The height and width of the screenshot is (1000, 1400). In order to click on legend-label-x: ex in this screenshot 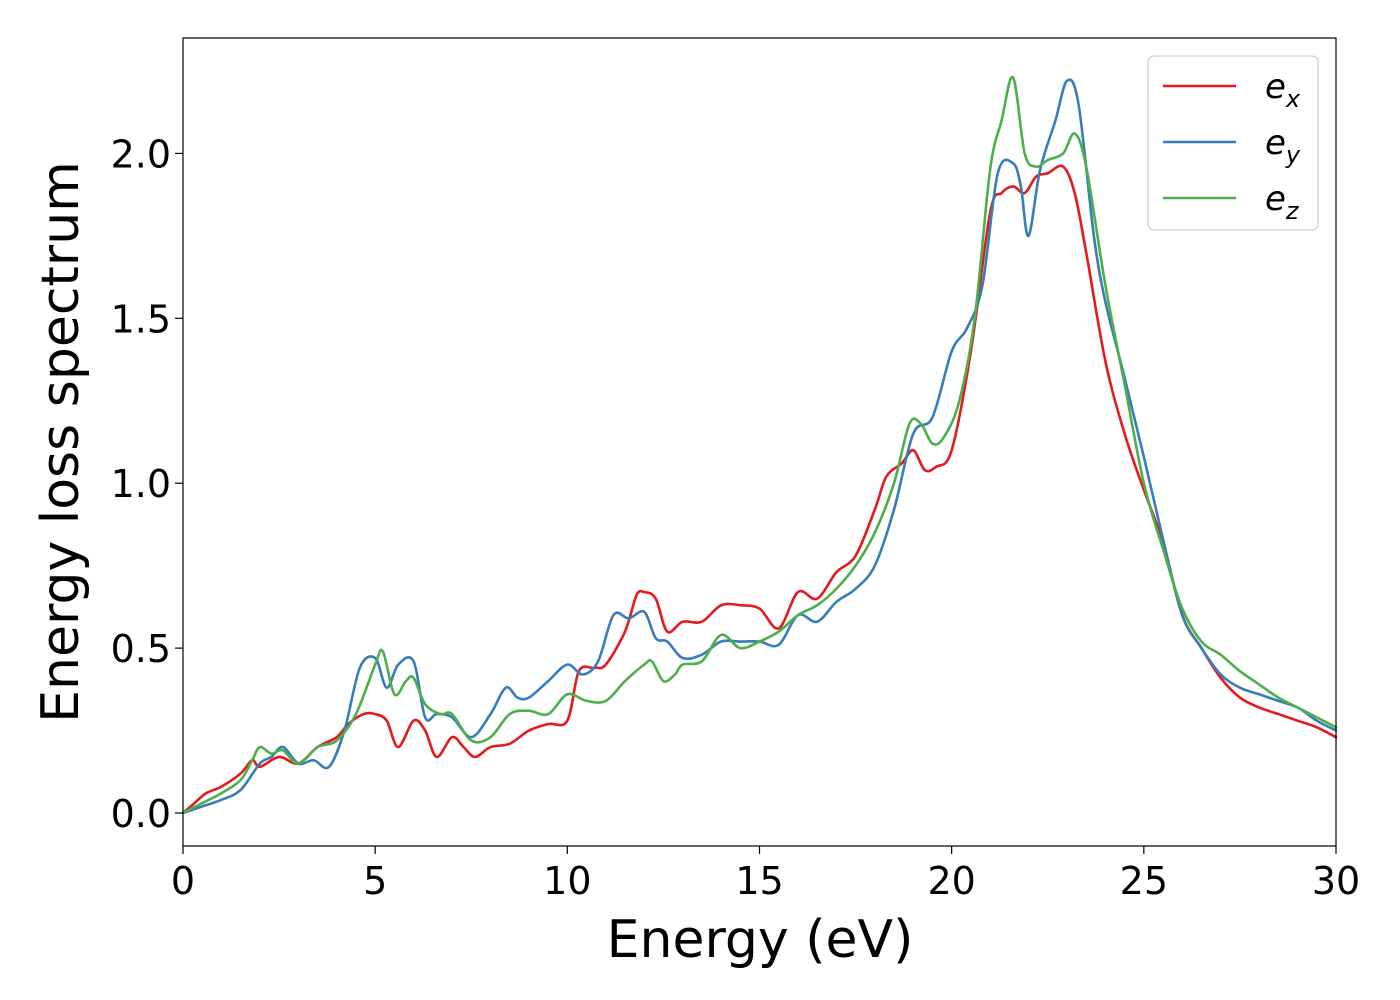, I will do `click(1283, 90)`.